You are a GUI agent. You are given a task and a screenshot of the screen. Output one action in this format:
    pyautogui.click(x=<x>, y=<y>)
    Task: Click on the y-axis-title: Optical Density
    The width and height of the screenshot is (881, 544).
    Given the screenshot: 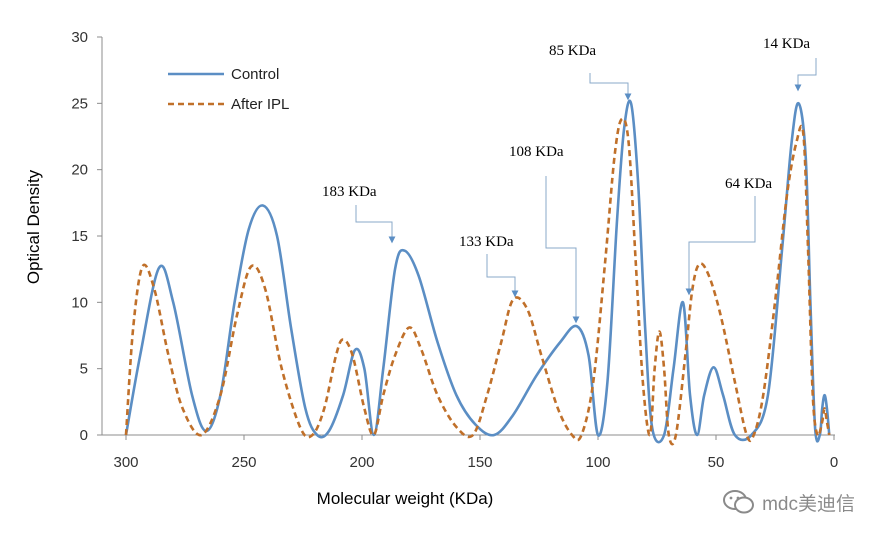 What is the action you would take?
    pyautogui.click(x=33, y=226)
    